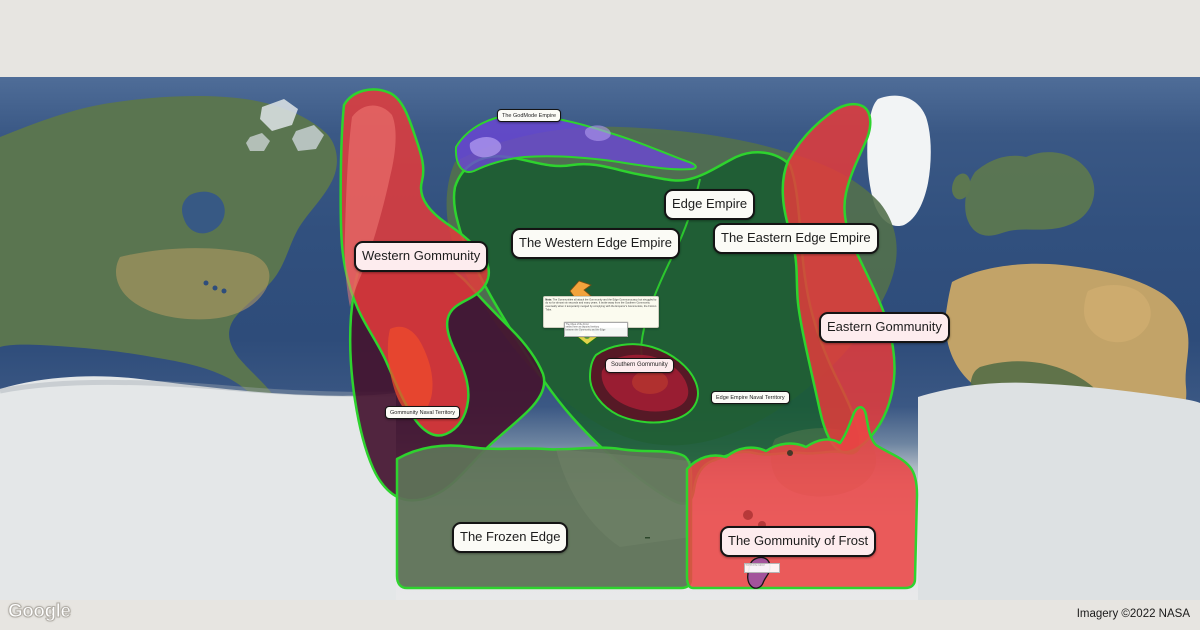  Describe the element at coordinates (623, 498) in the screenshot. I see `frozen-edge-light` at that location.